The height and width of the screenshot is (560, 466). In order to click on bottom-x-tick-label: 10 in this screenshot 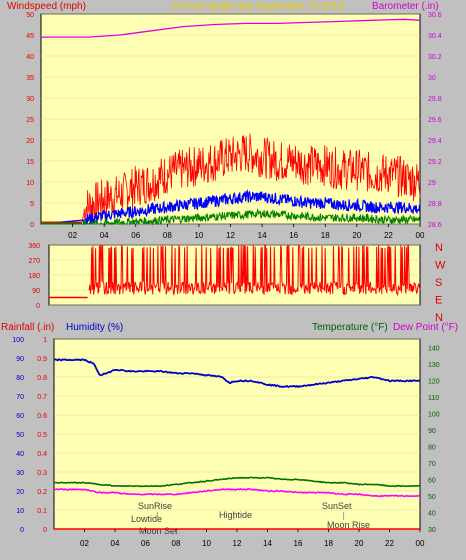, I will do `click(206, 543)`.